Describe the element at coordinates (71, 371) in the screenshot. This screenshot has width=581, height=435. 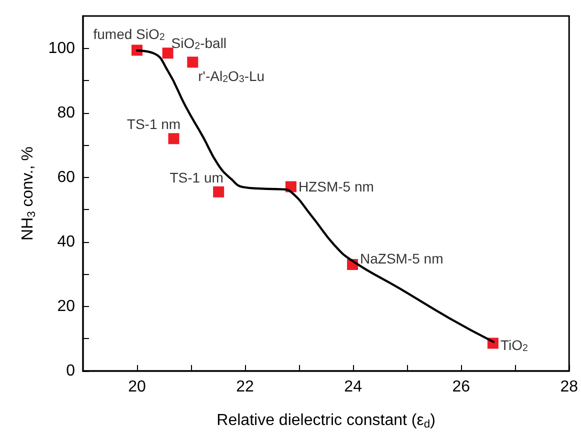
I see `y-tick-label: 0` at that location.